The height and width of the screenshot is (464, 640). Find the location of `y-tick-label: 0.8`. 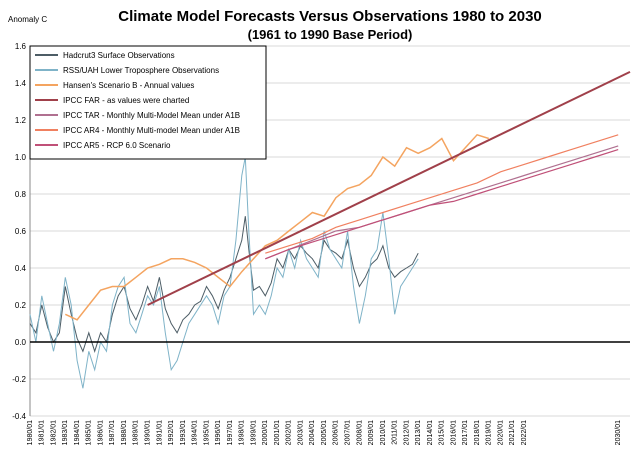

y-tick-label: 0.8 is located at coordinates (21, 194).